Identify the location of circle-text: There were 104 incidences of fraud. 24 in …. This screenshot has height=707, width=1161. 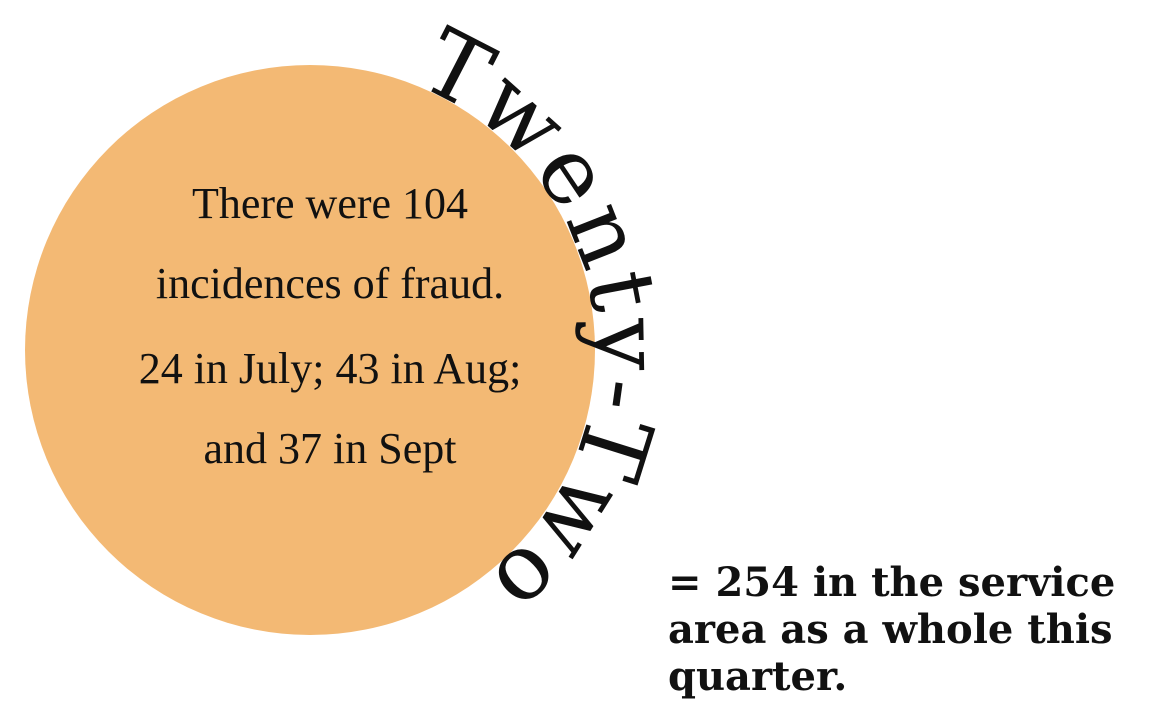
(330, 326).